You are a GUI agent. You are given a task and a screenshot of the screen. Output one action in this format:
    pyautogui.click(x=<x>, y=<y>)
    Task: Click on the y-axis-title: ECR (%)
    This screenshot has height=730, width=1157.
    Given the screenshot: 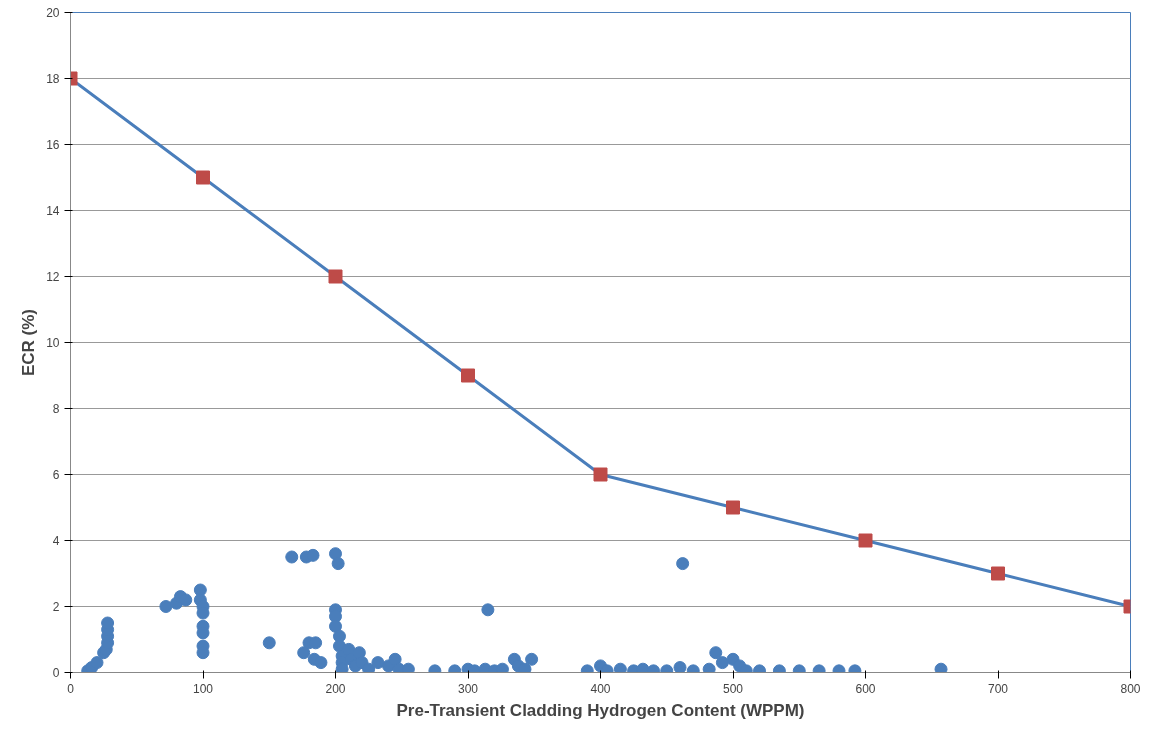 What is the action you would take?
    pyautogui.click(x=29, y=342)
    